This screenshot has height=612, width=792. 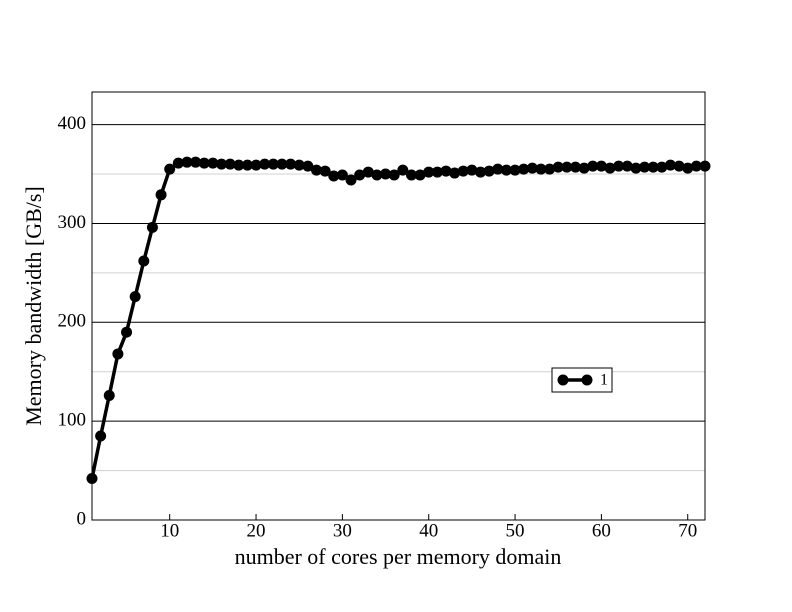 What do you see at coordinates (72, 222) in the screenshot?
I see `y-tick-label: 300` at bounding box center [72, 222].